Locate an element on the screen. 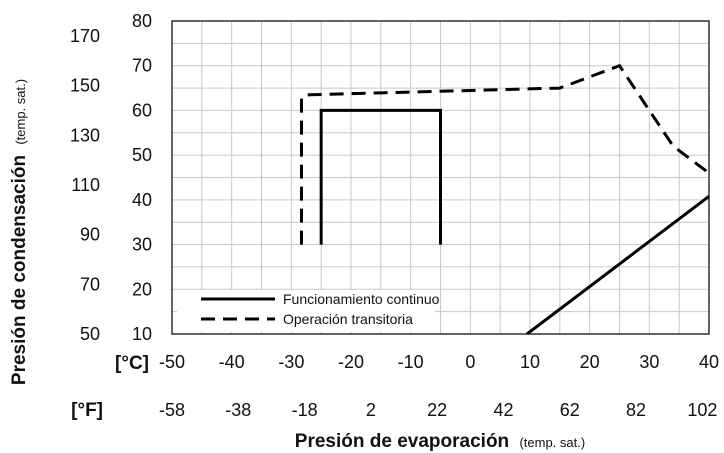  legend-background is located at coordinates (306, 311).